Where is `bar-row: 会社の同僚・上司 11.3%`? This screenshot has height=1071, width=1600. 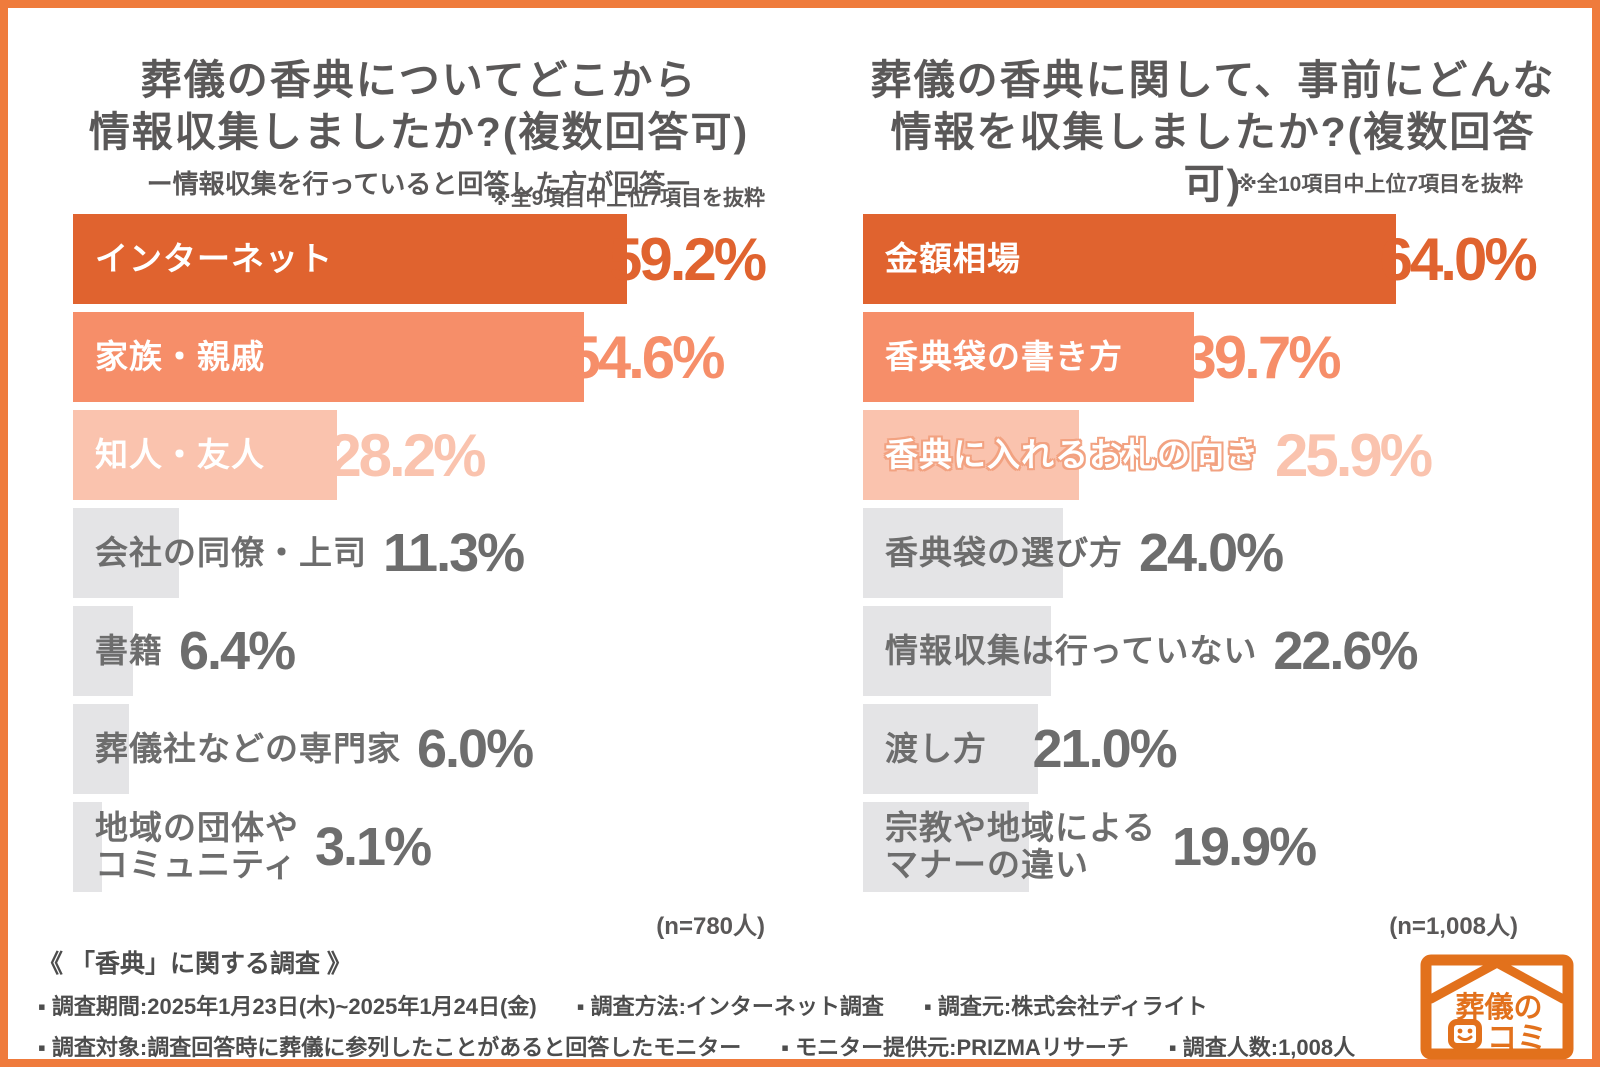 bar-row: 会社の同僚・上司 11.3% is located at coordinates (419, 553).